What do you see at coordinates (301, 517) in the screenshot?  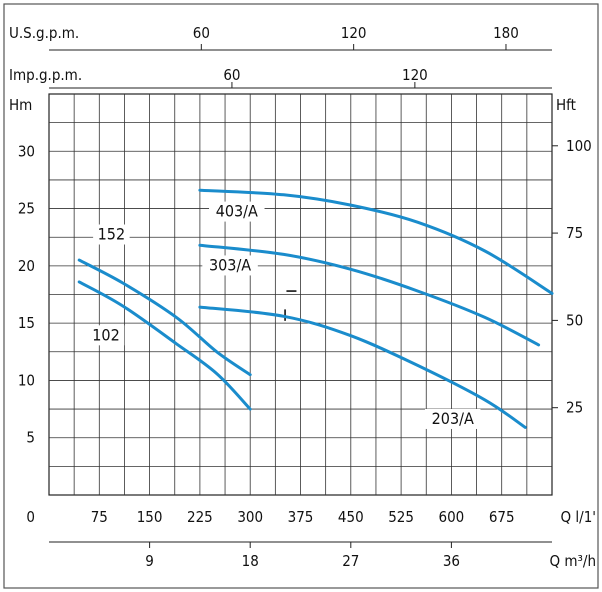 I see `x-tick-lpm: 375` at bounding box center [301, 517].